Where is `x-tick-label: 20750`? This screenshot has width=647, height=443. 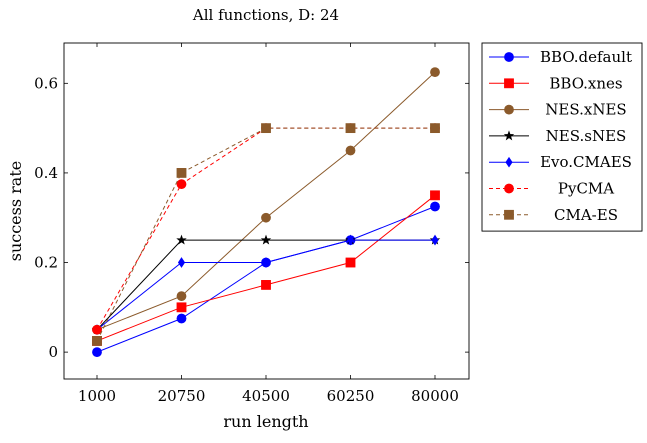 x-tick-label: 20750 is located at coordinates (182, 396).